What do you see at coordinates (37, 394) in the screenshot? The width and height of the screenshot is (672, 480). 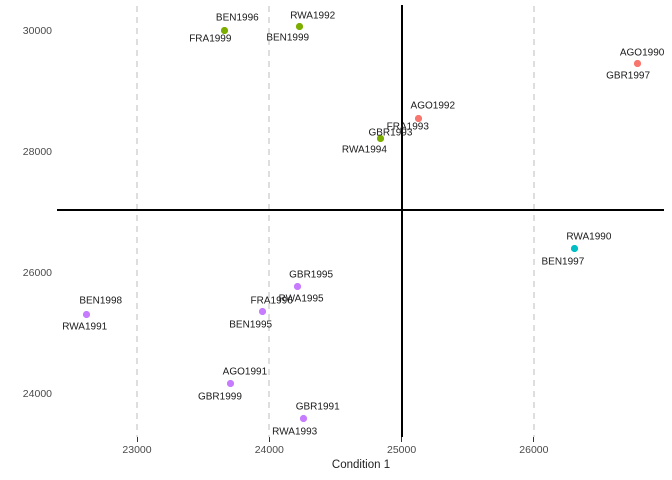 I see `y-tick-label: 24000` at bounding box center [37, 394].